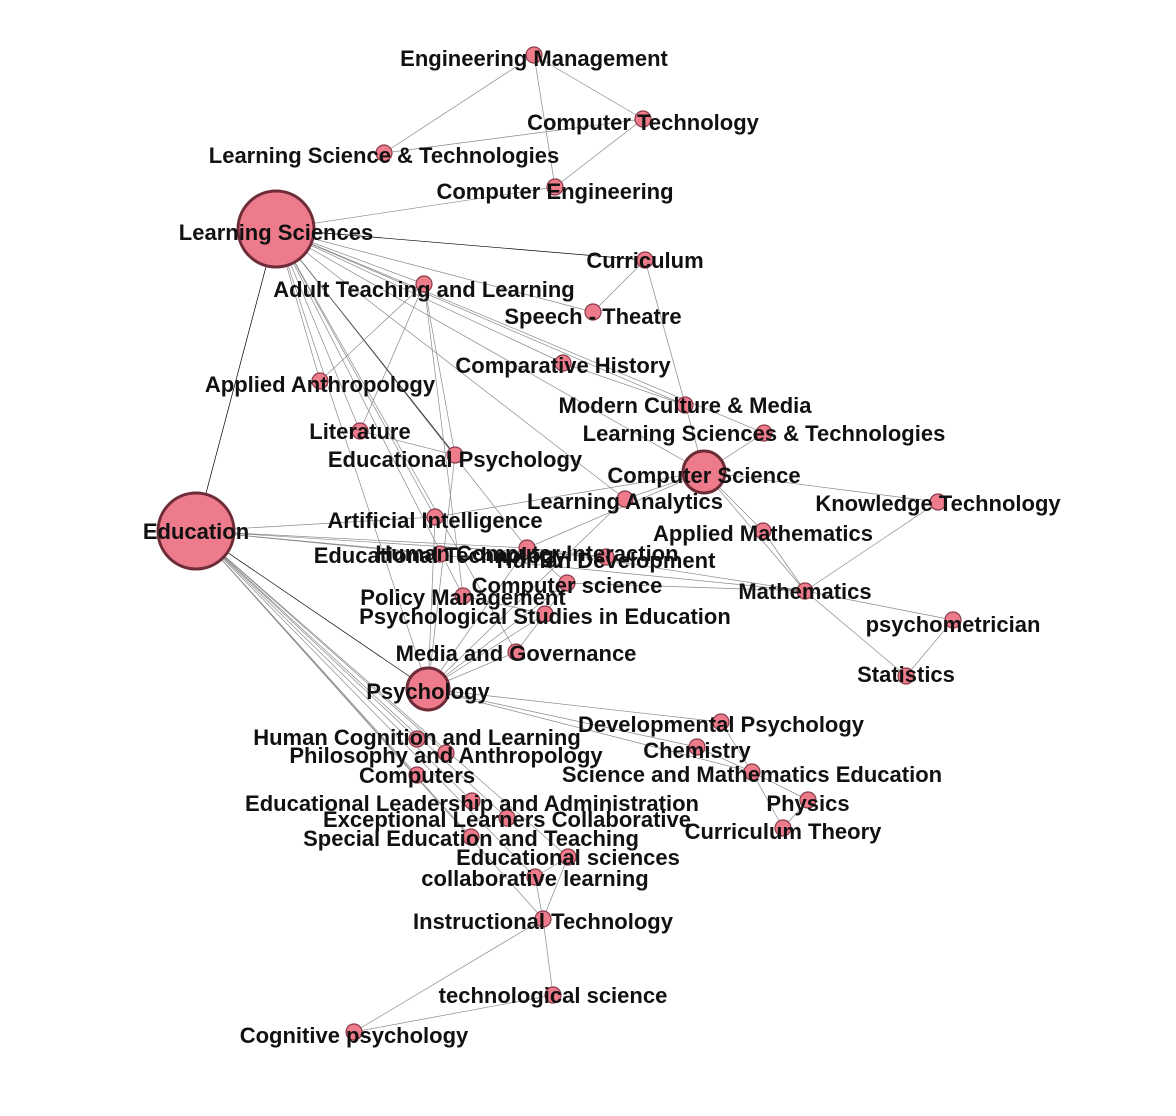  I want to click on edge-eng_mgmt-lst1, so click(459, 104).